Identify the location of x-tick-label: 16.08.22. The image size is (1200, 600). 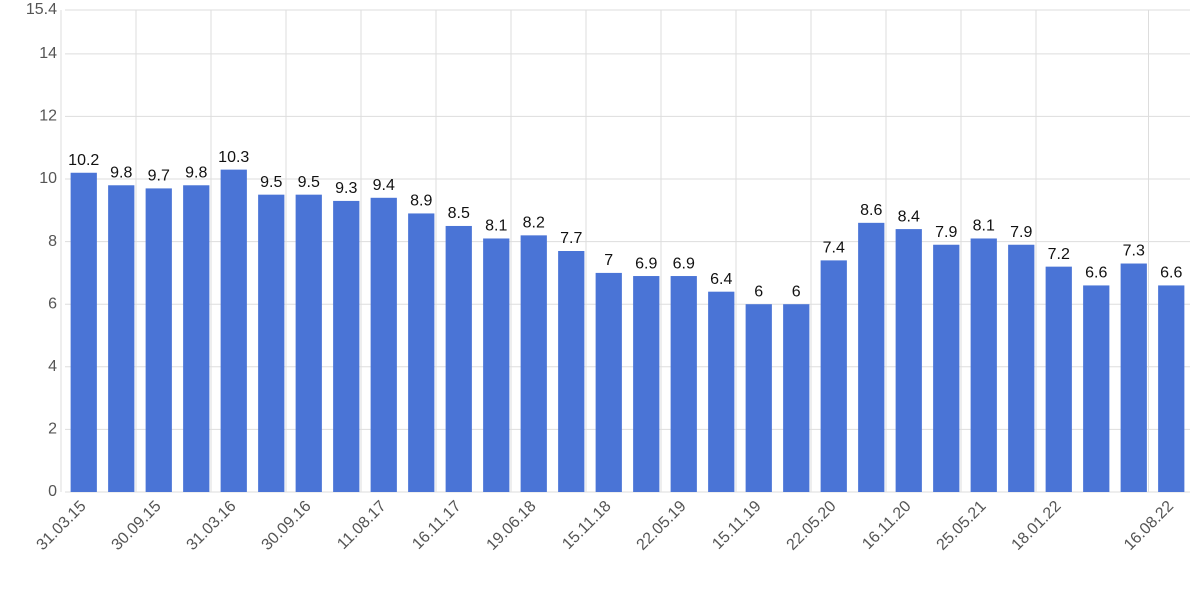
(1149, 526).